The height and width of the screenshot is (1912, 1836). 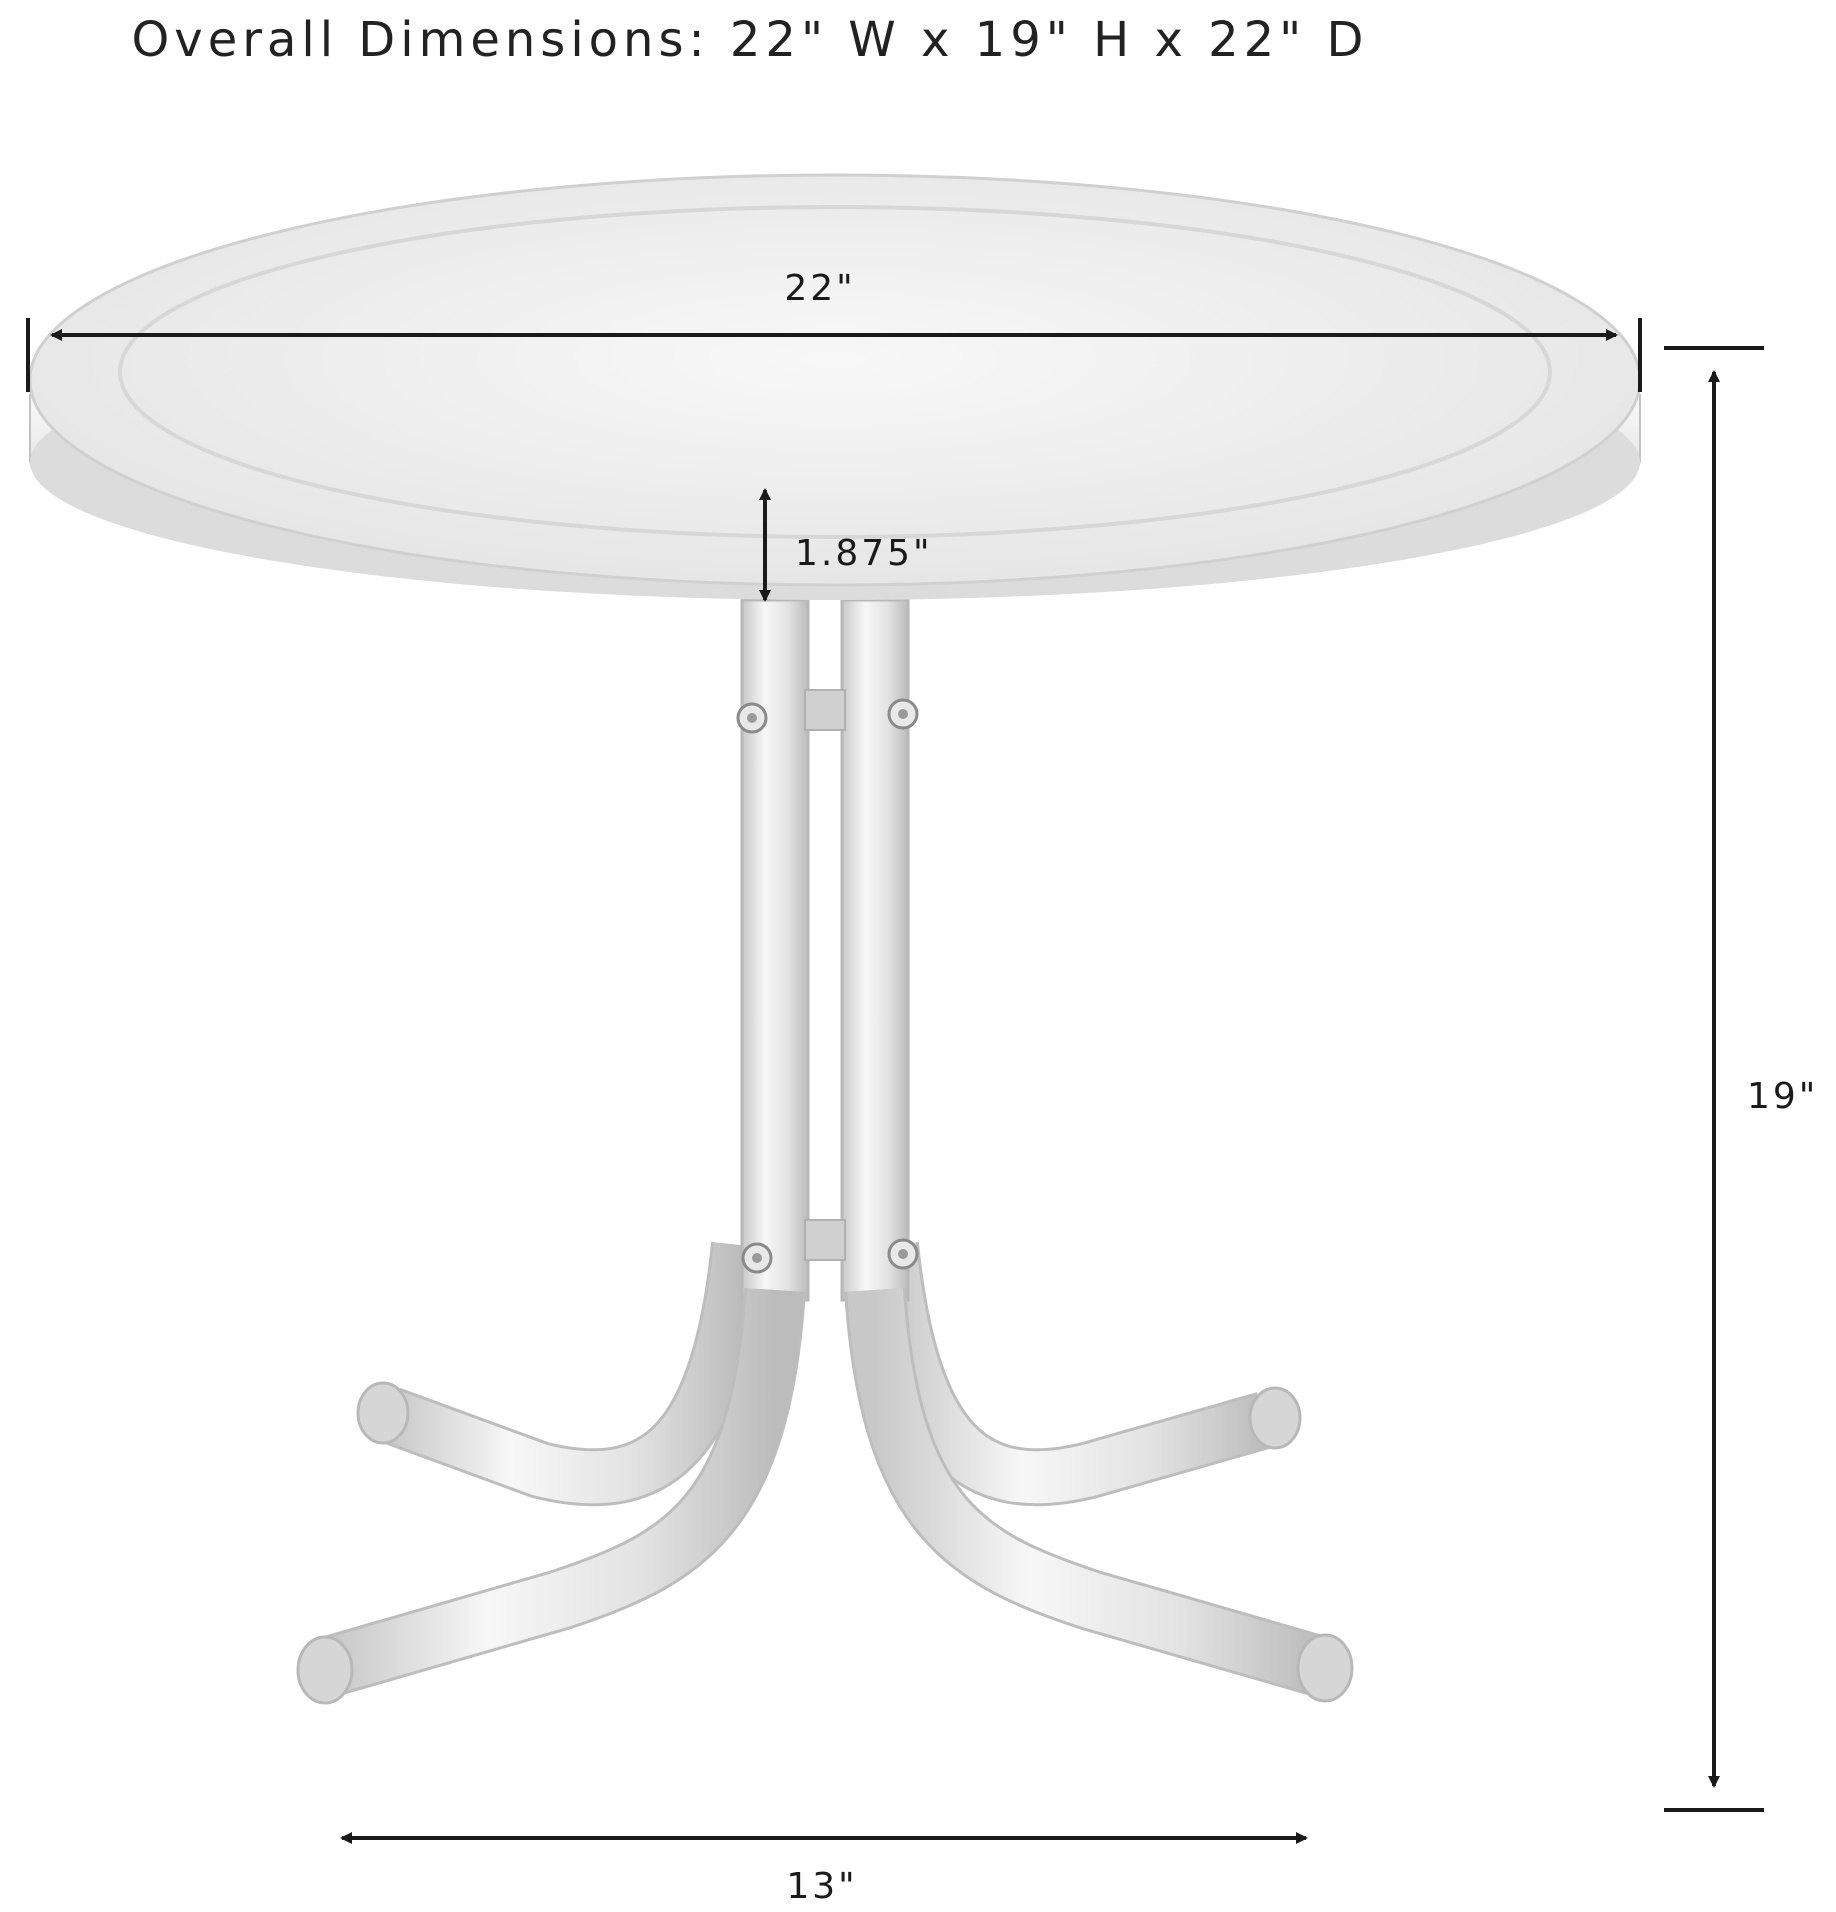 I want to click on bolt-upper-right, so click(x=903, y=714).